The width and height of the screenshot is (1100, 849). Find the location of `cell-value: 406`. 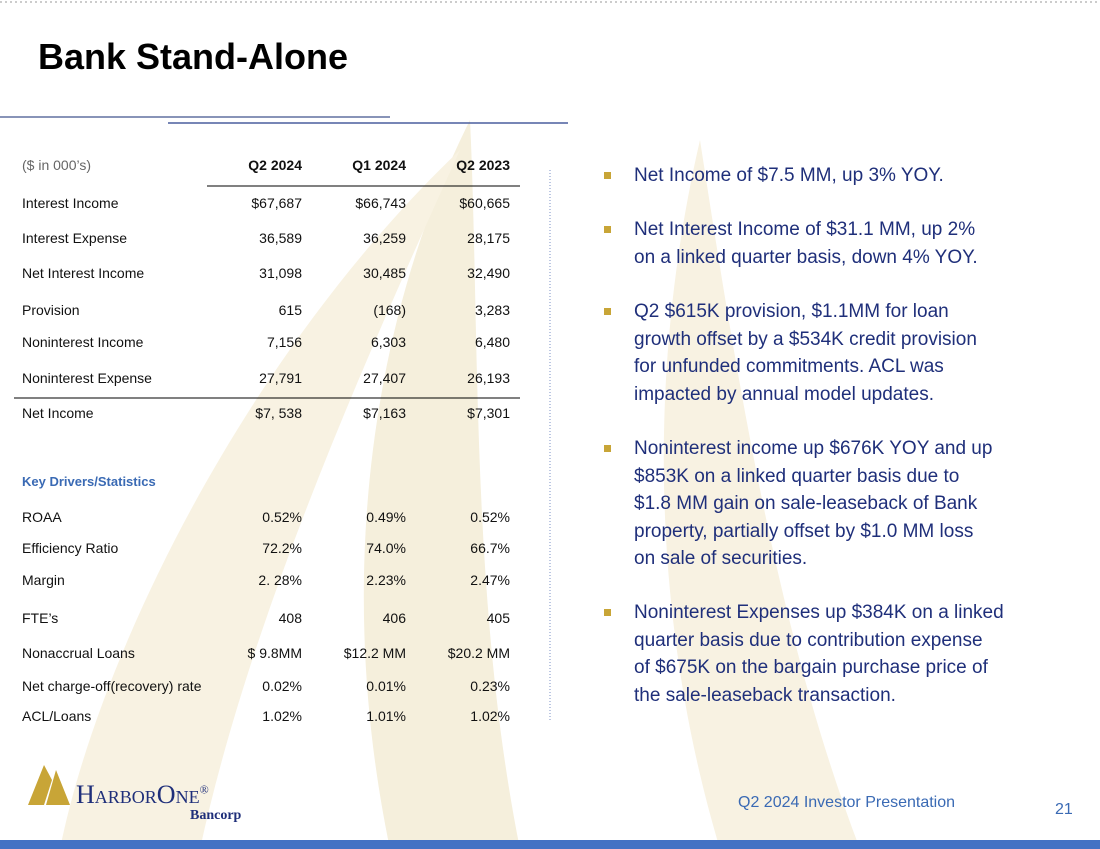

cell-value: 406 is located at coordinates (394, 618).